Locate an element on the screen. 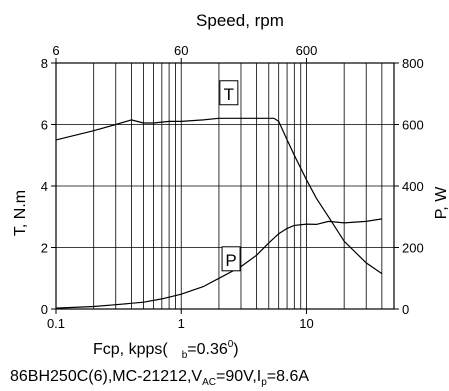  caption-part-3: =90V,I is located at coordinates (238, 376).